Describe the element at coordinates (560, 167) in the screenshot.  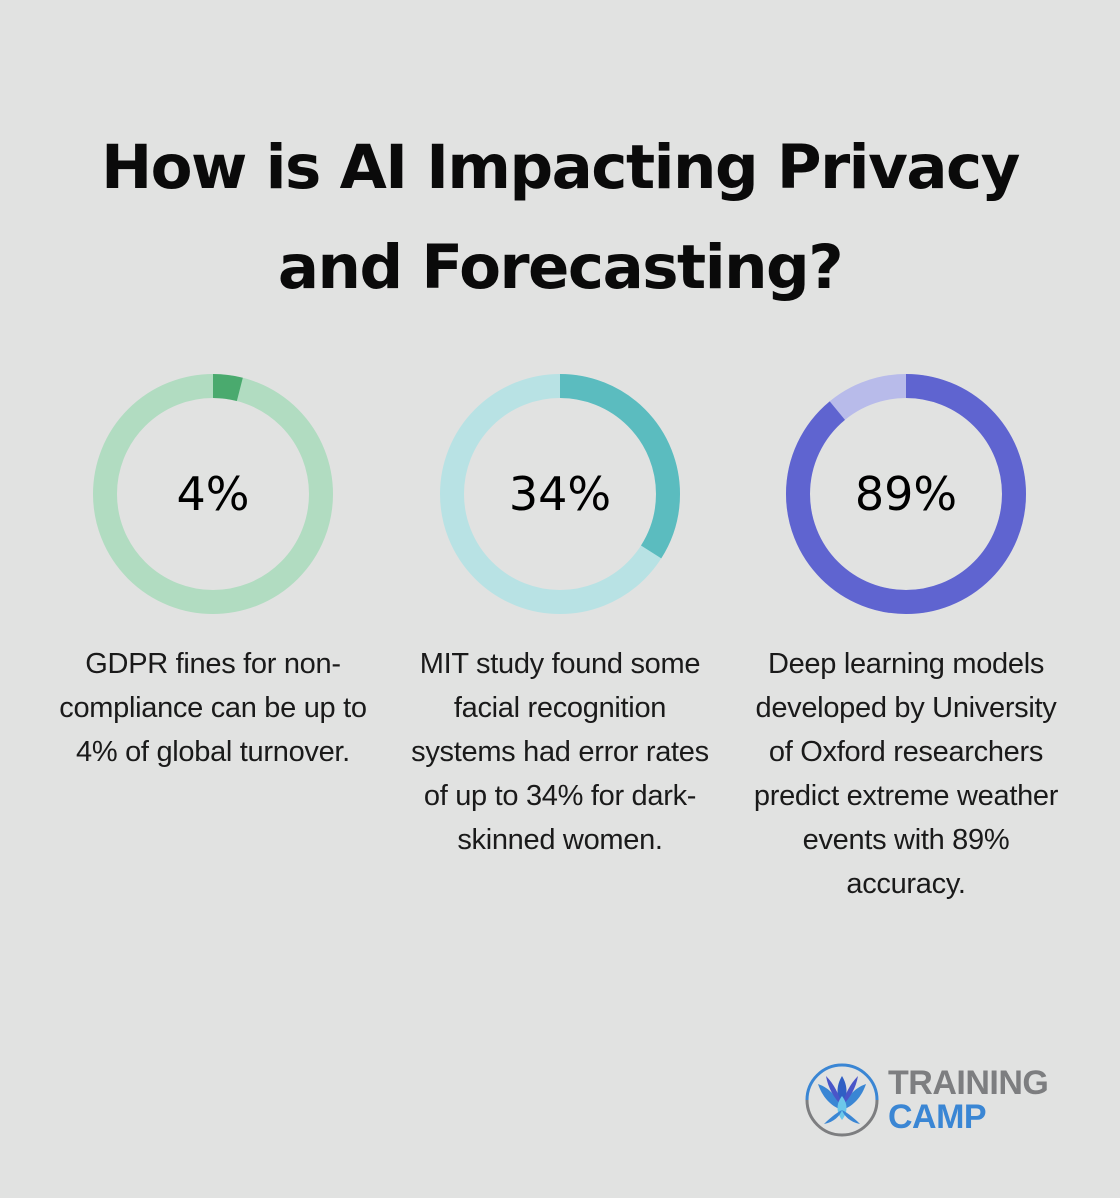
I see `title-line-1: How is AI Impacting Privacy` at that location.